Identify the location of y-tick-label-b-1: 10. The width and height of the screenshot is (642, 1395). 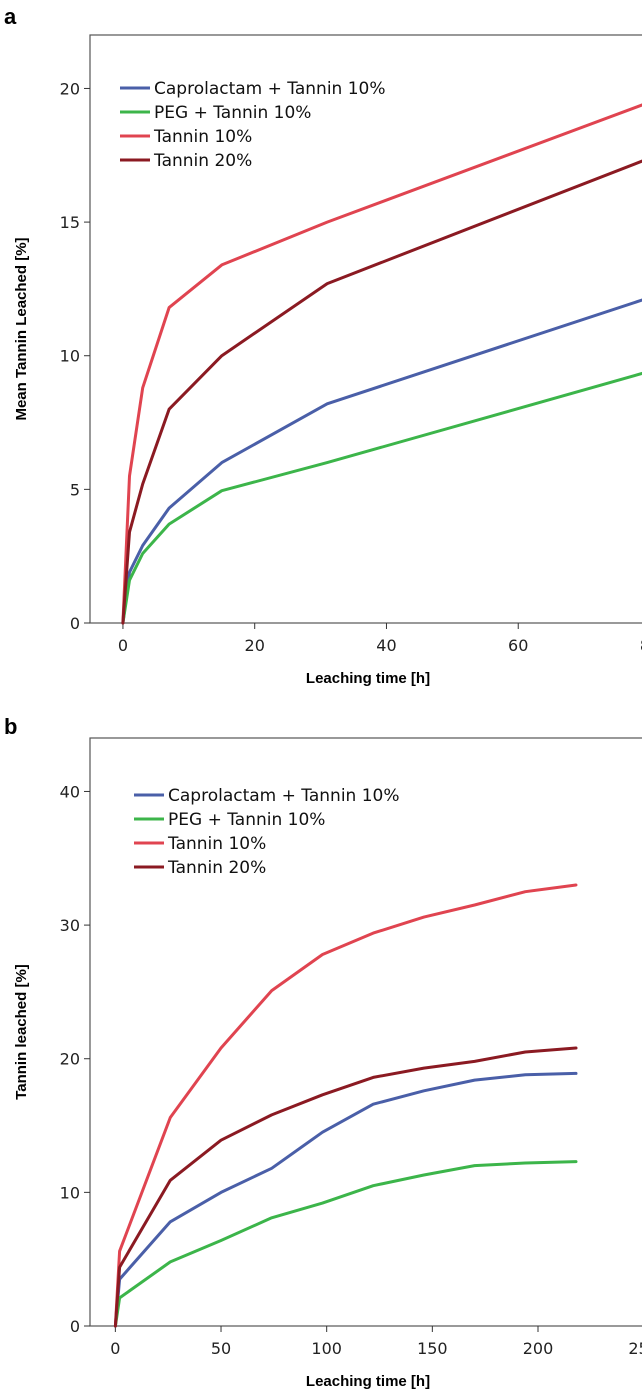
(70, 1192).